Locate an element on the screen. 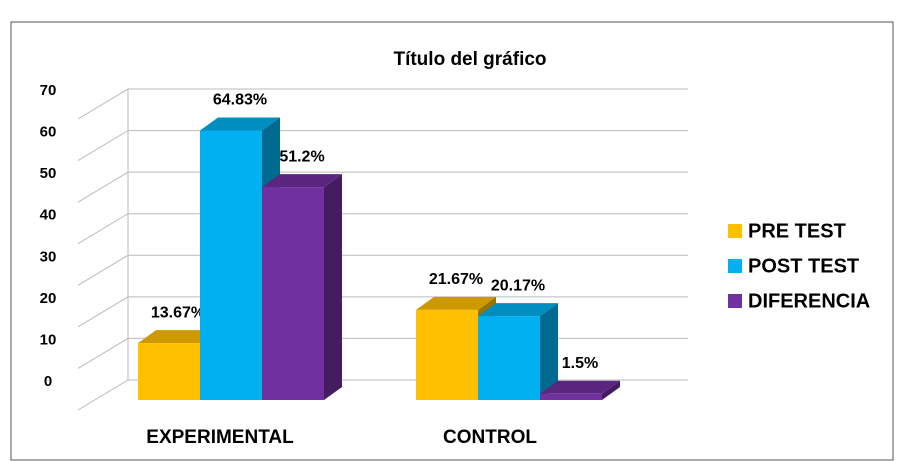 This screenshot has width=904, height=461. y-tick-label: 70 is located at coordinates (48, 90).